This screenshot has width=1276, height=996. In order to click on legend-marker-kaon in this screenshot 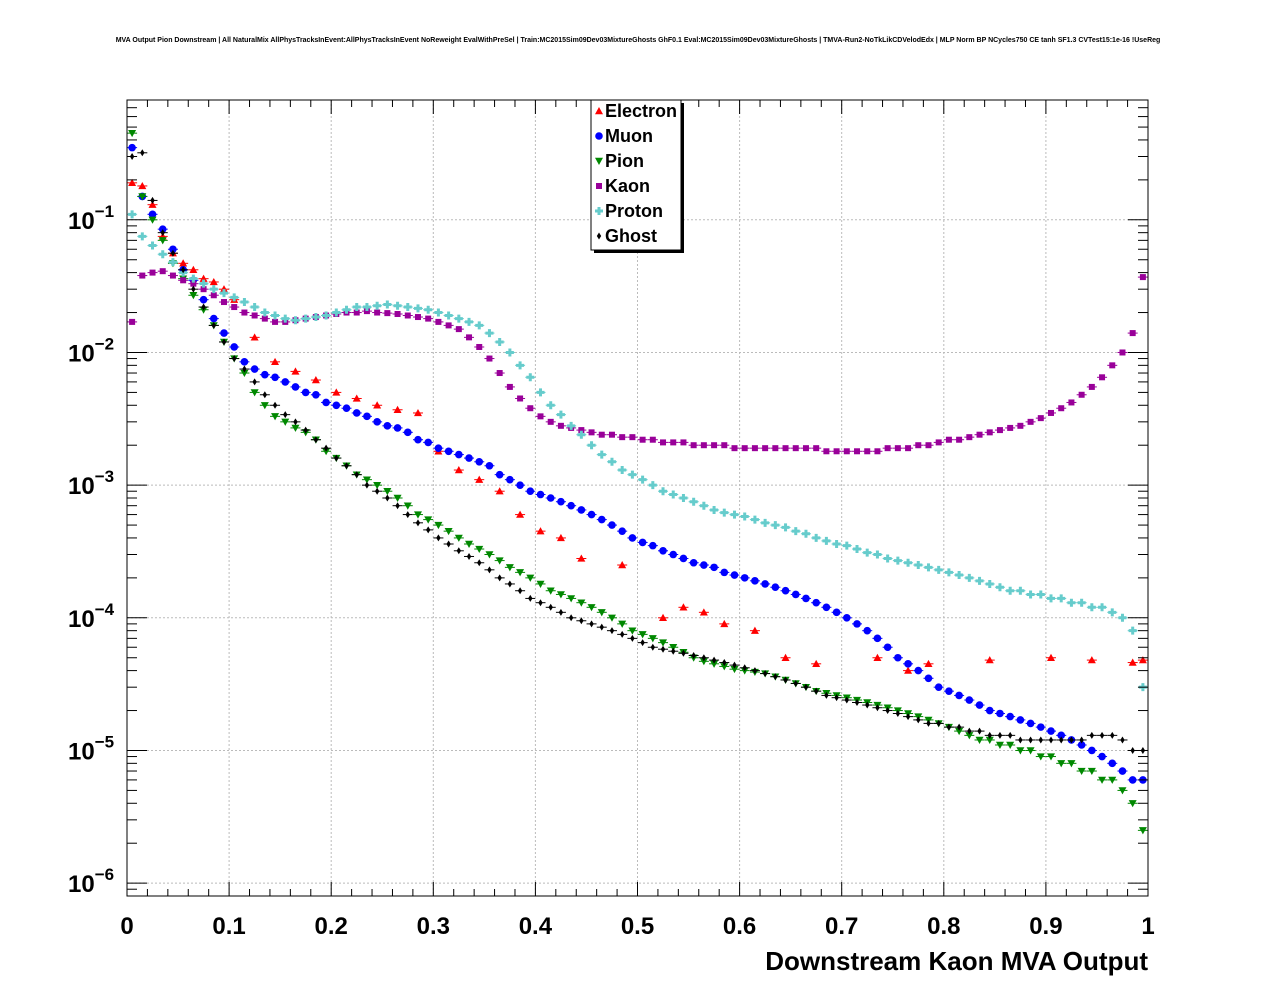, I will do `click(599, 186)`.